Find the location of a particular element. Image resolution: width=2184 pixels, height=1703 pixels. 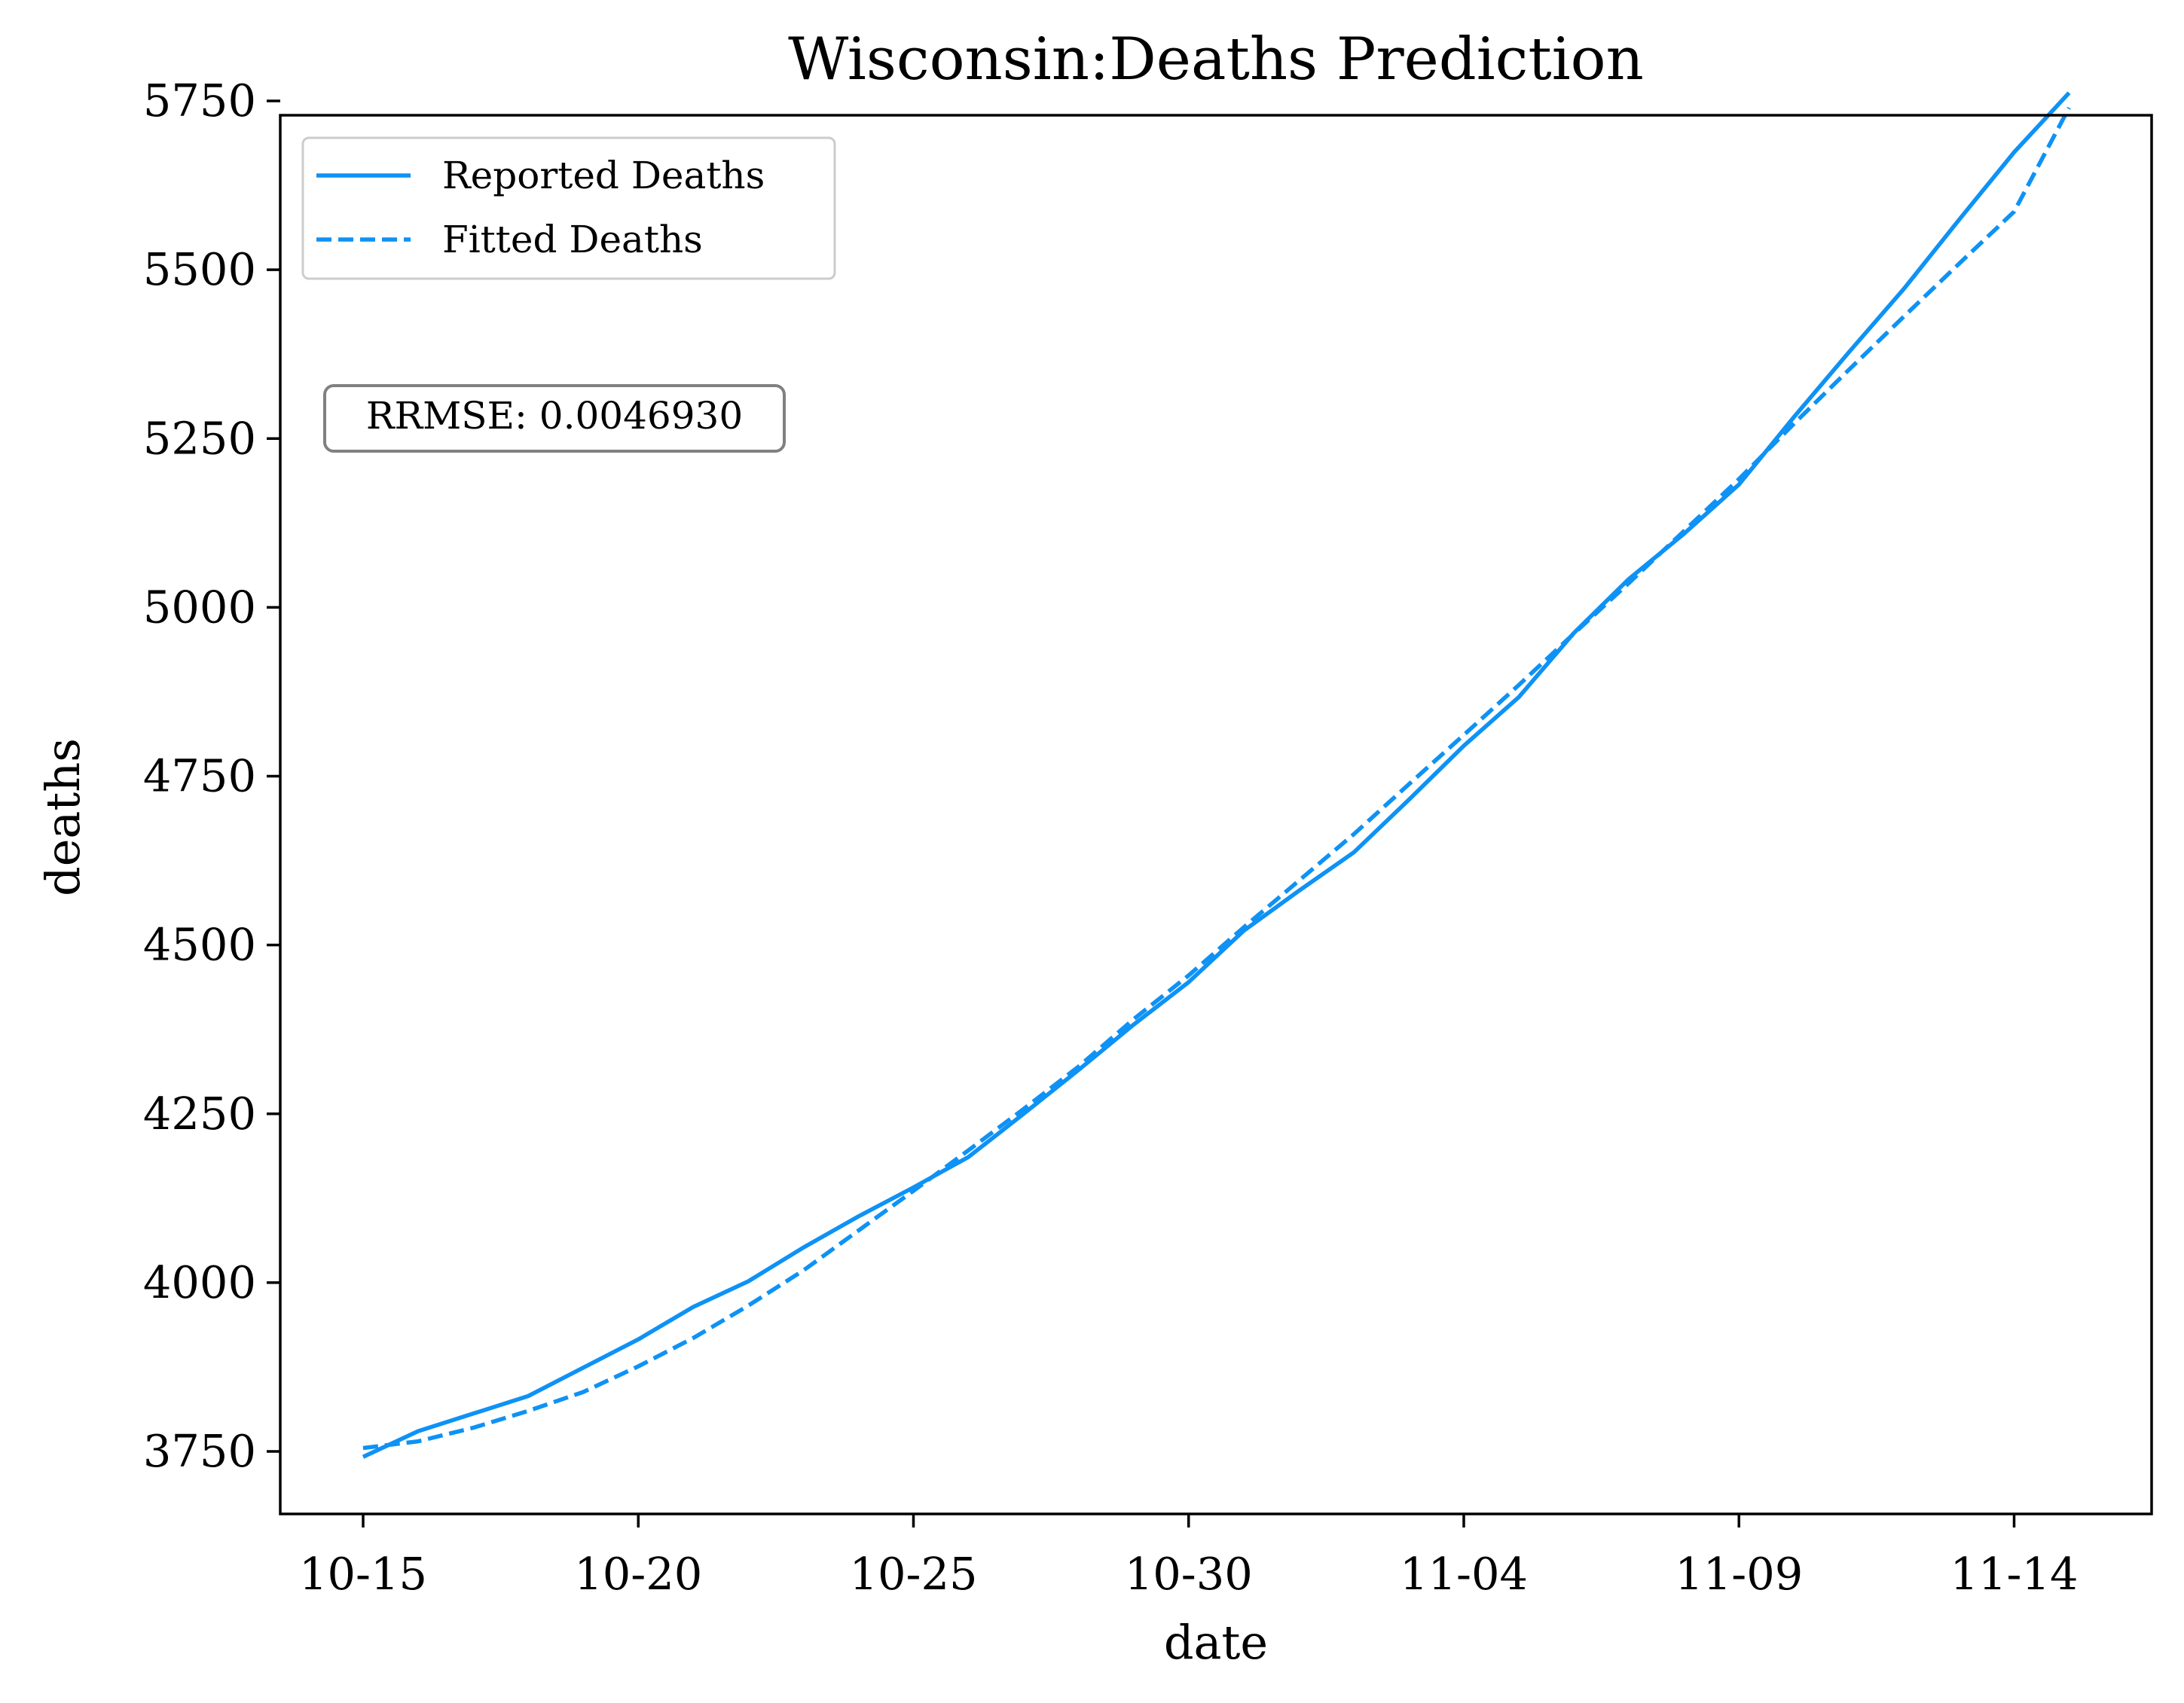

y-tick-label: 4250 is located at coordinates (199, 1114).